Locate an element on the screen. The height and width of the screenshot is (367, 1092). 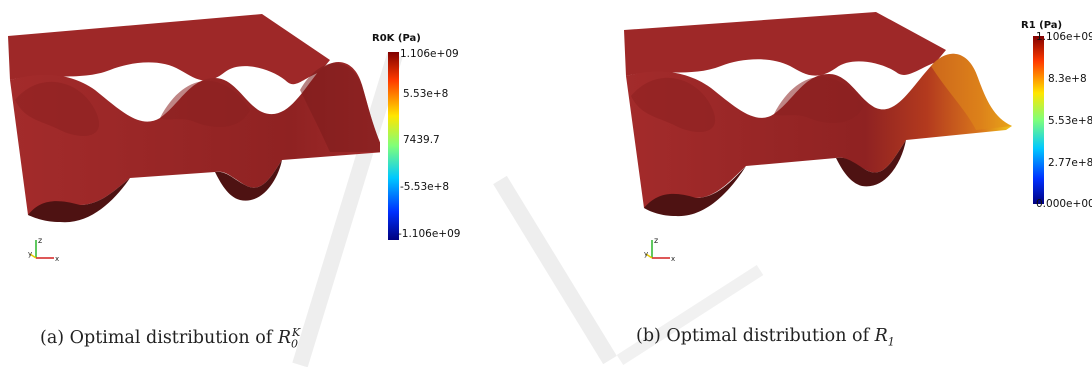
colorbar-tick: 8.3e+8 is located at coordinates (1067, 79).